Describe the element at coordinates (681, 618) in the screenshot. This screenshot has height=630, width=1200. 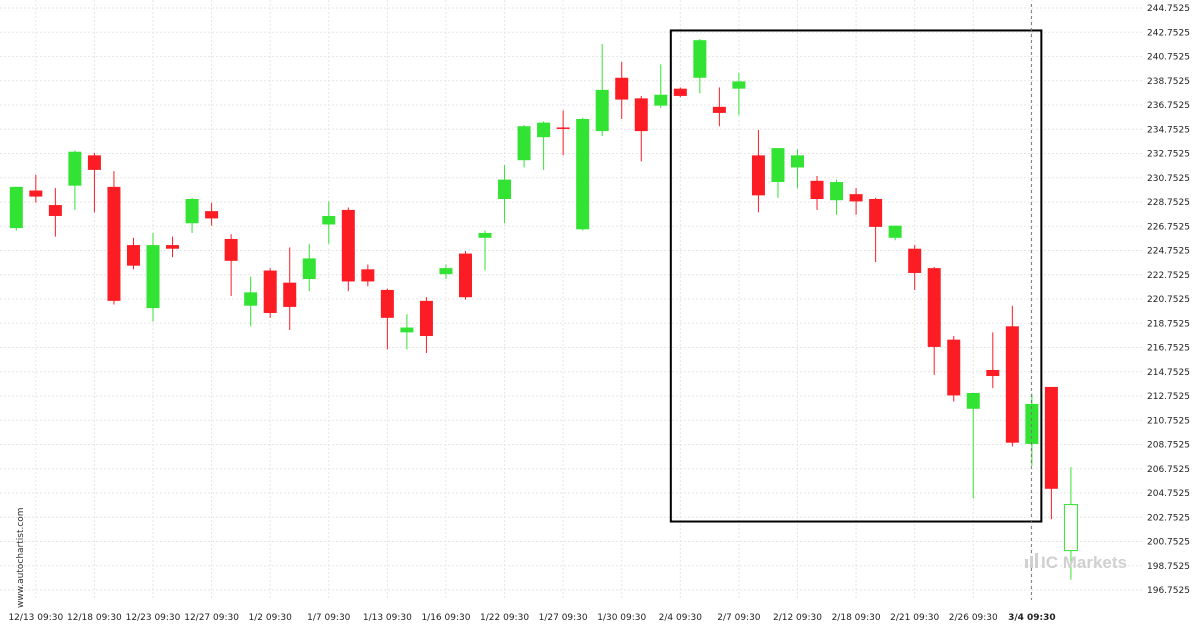
I see `x-tick-label: 2/4 09:30` at that location.